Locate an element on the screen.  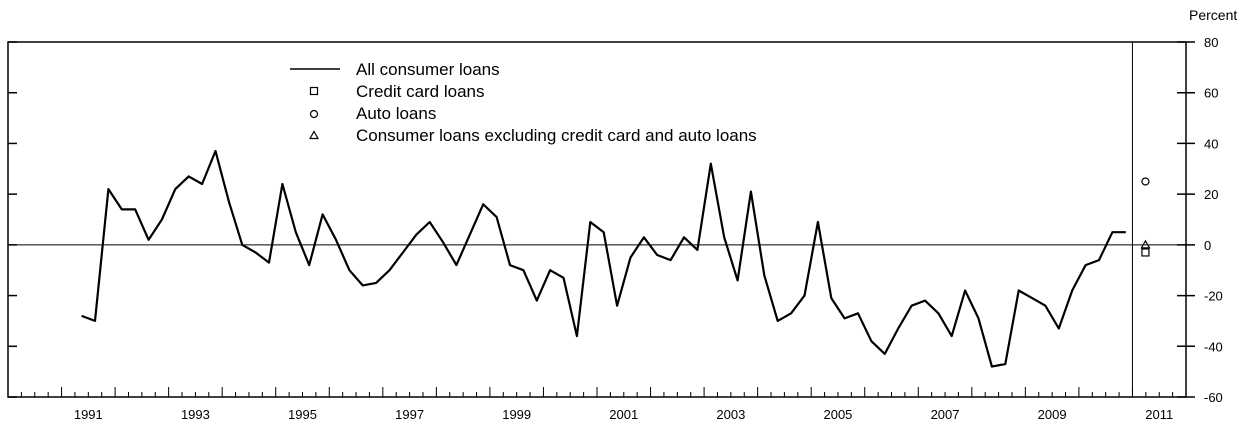
legend-square-swatch is located at coordinates (314, 91).